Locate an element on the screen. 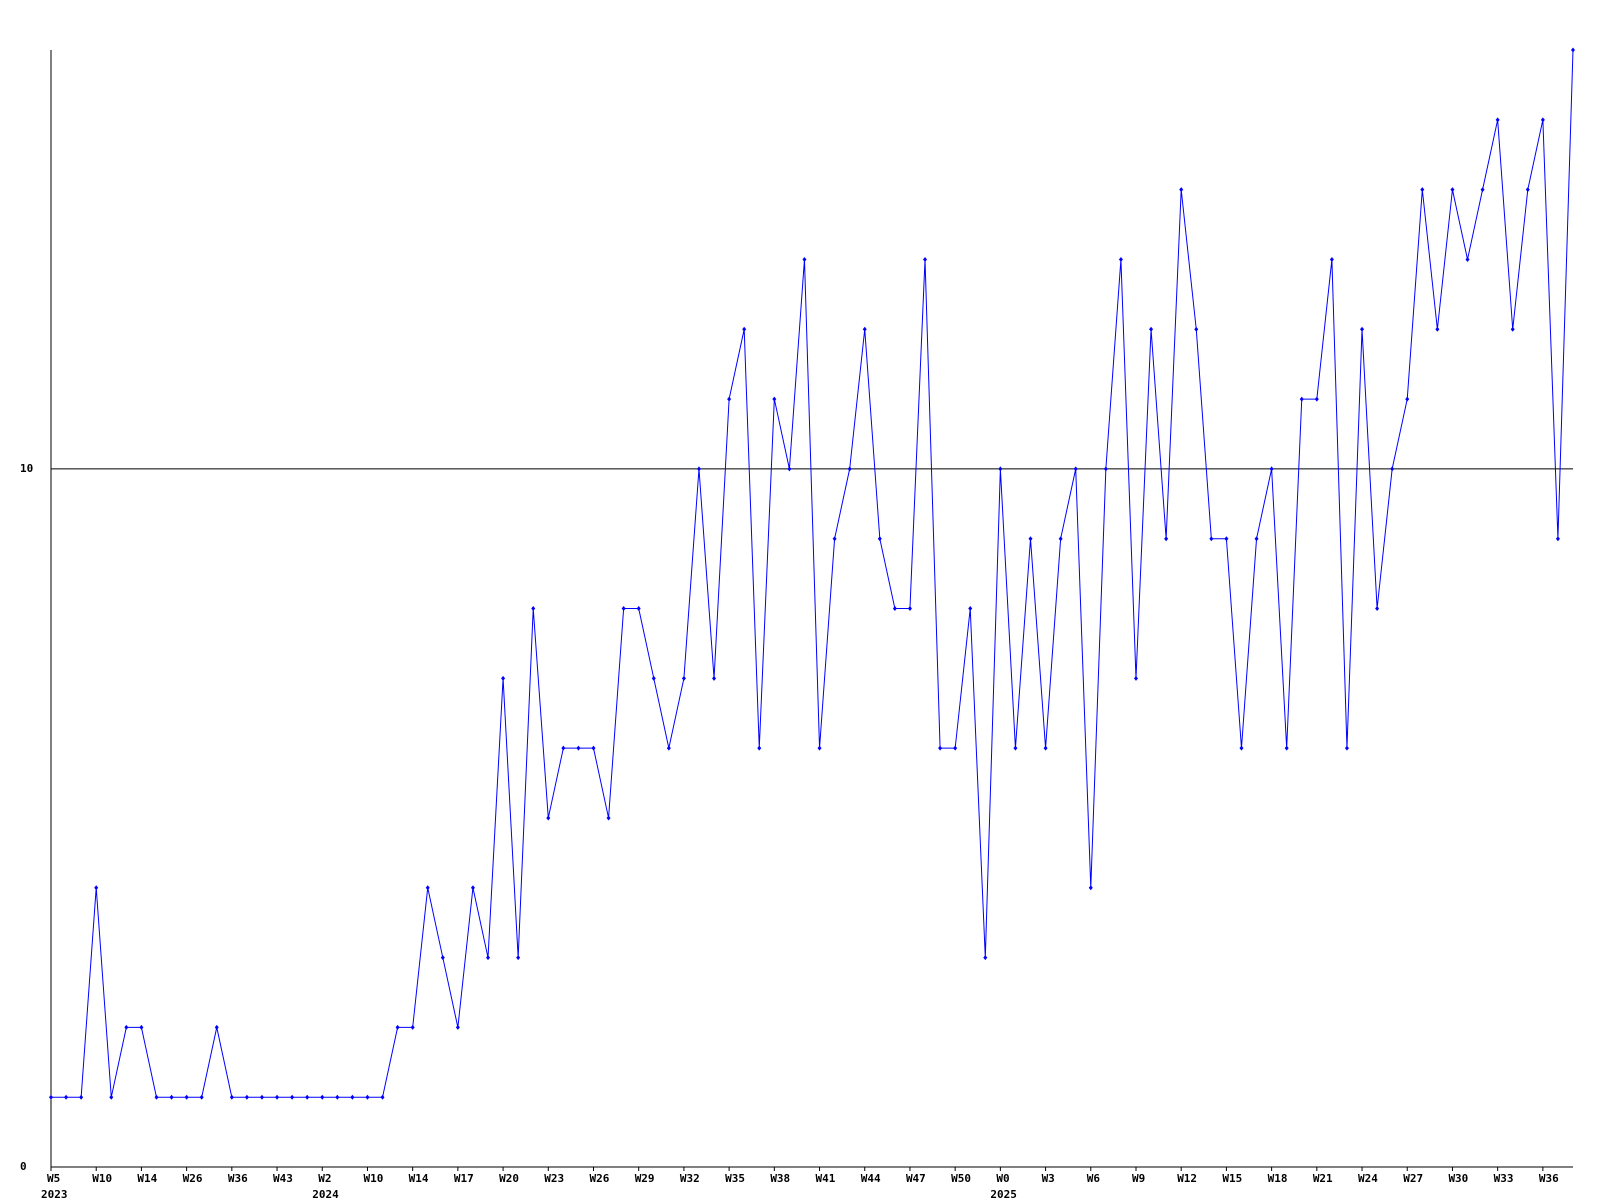 The height and width of the screenshot is (1200, 1600). x-tick-label: W5 is located at coordinates (53, 1178).